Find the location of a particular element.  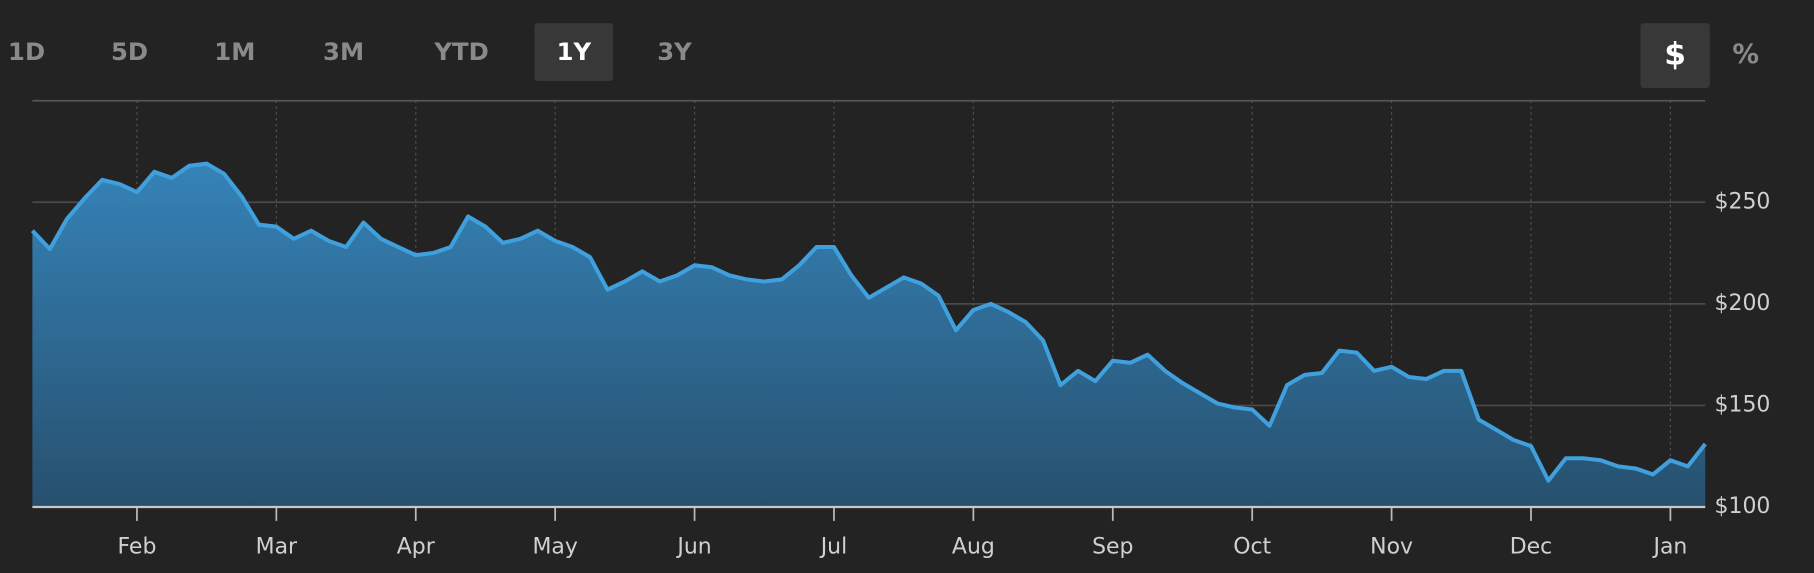

x-tick-label: Jun is located at coordinates (693, 547).